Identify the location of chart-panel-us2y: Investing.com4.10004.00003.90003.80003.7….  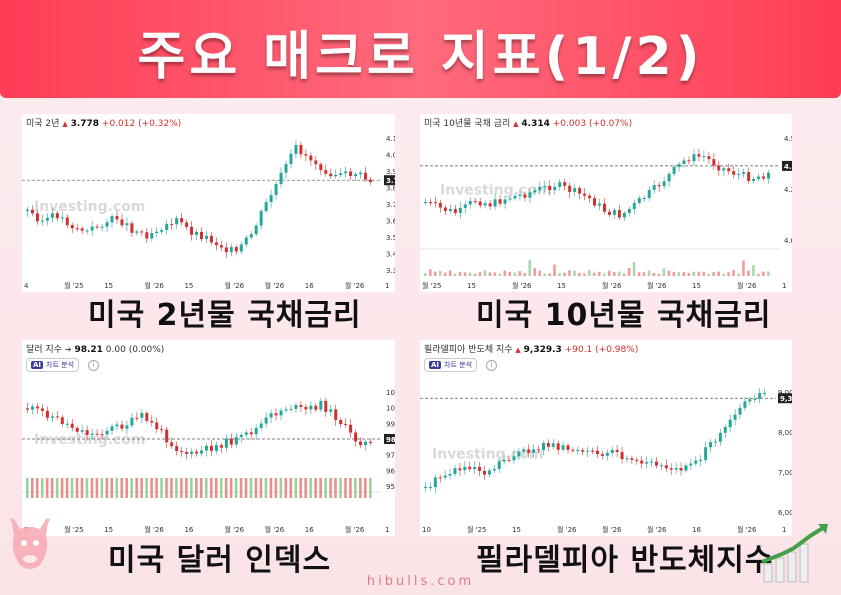
(208, 203).